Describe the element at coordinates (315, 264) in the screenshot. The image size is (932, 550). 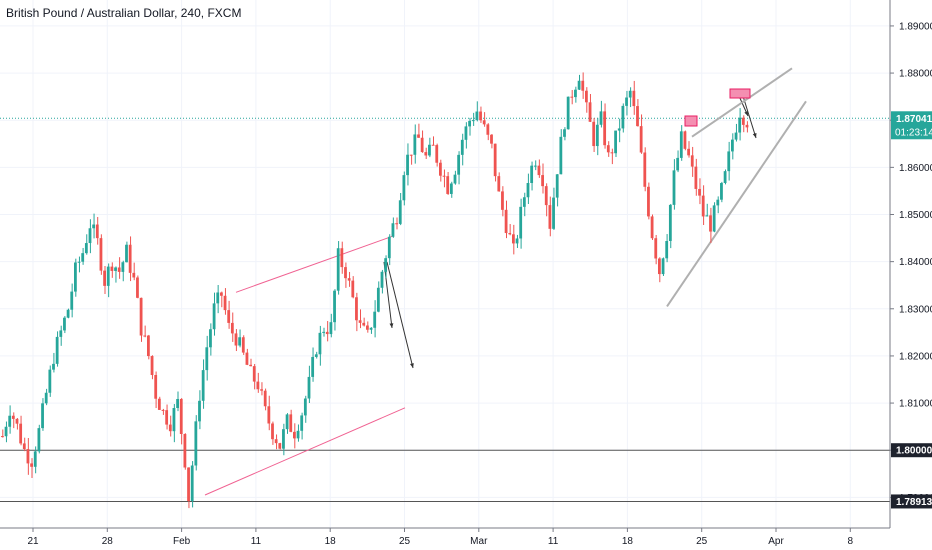
I see `channel-upper-line` at that location.